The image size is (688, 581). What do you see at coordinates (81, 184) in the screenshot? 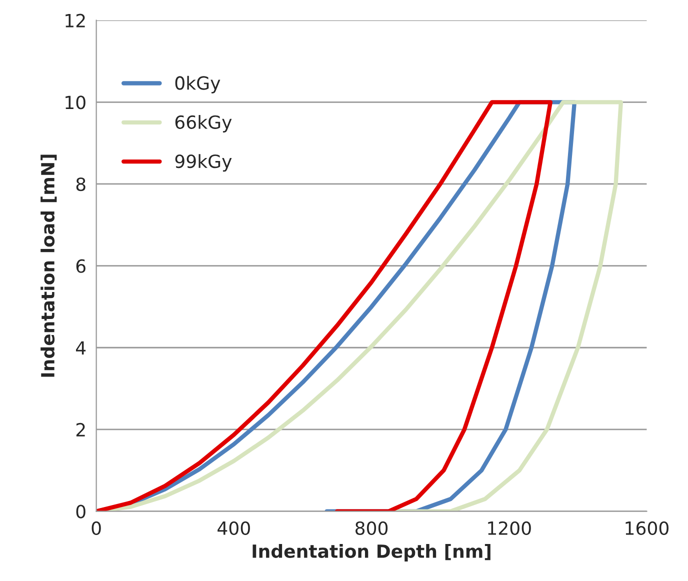
I see `y-tick-label: 8` at bounding box center [81, 184].